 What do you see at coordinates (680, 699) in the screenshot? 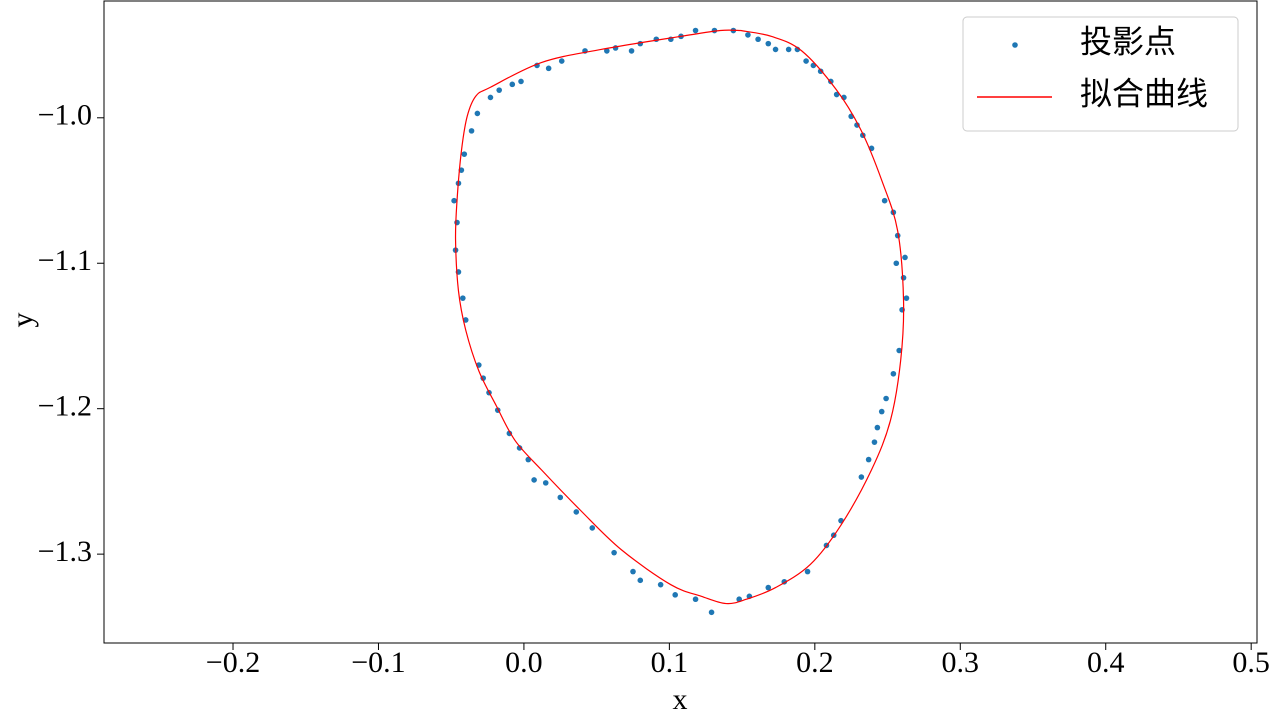
I see `x-axis-label: x` at bounding box center [680, 699].